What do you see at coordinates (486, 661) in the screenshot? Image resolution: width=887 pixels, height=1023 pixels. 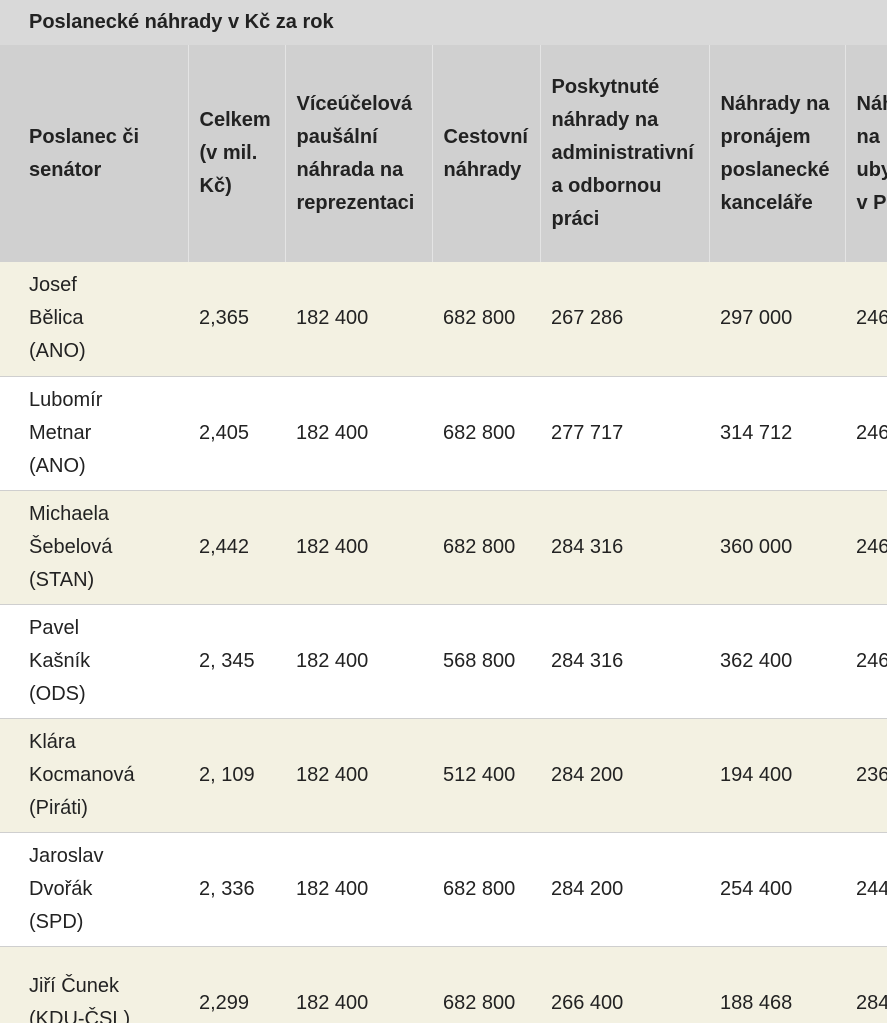 I see `table-cell: 568 800` at bounding box center [486, 661].